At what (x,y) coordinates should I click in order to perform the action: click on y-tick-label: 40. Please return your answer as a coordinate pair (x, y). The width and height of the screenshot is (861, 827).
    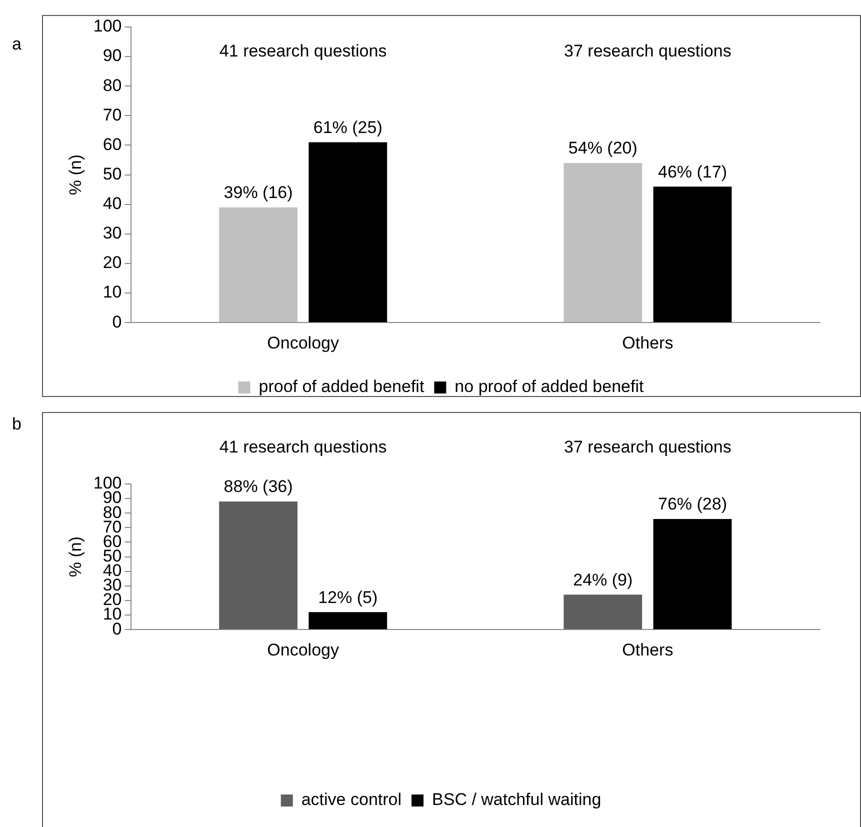
    Looking at the image, I should click on (112, 204).